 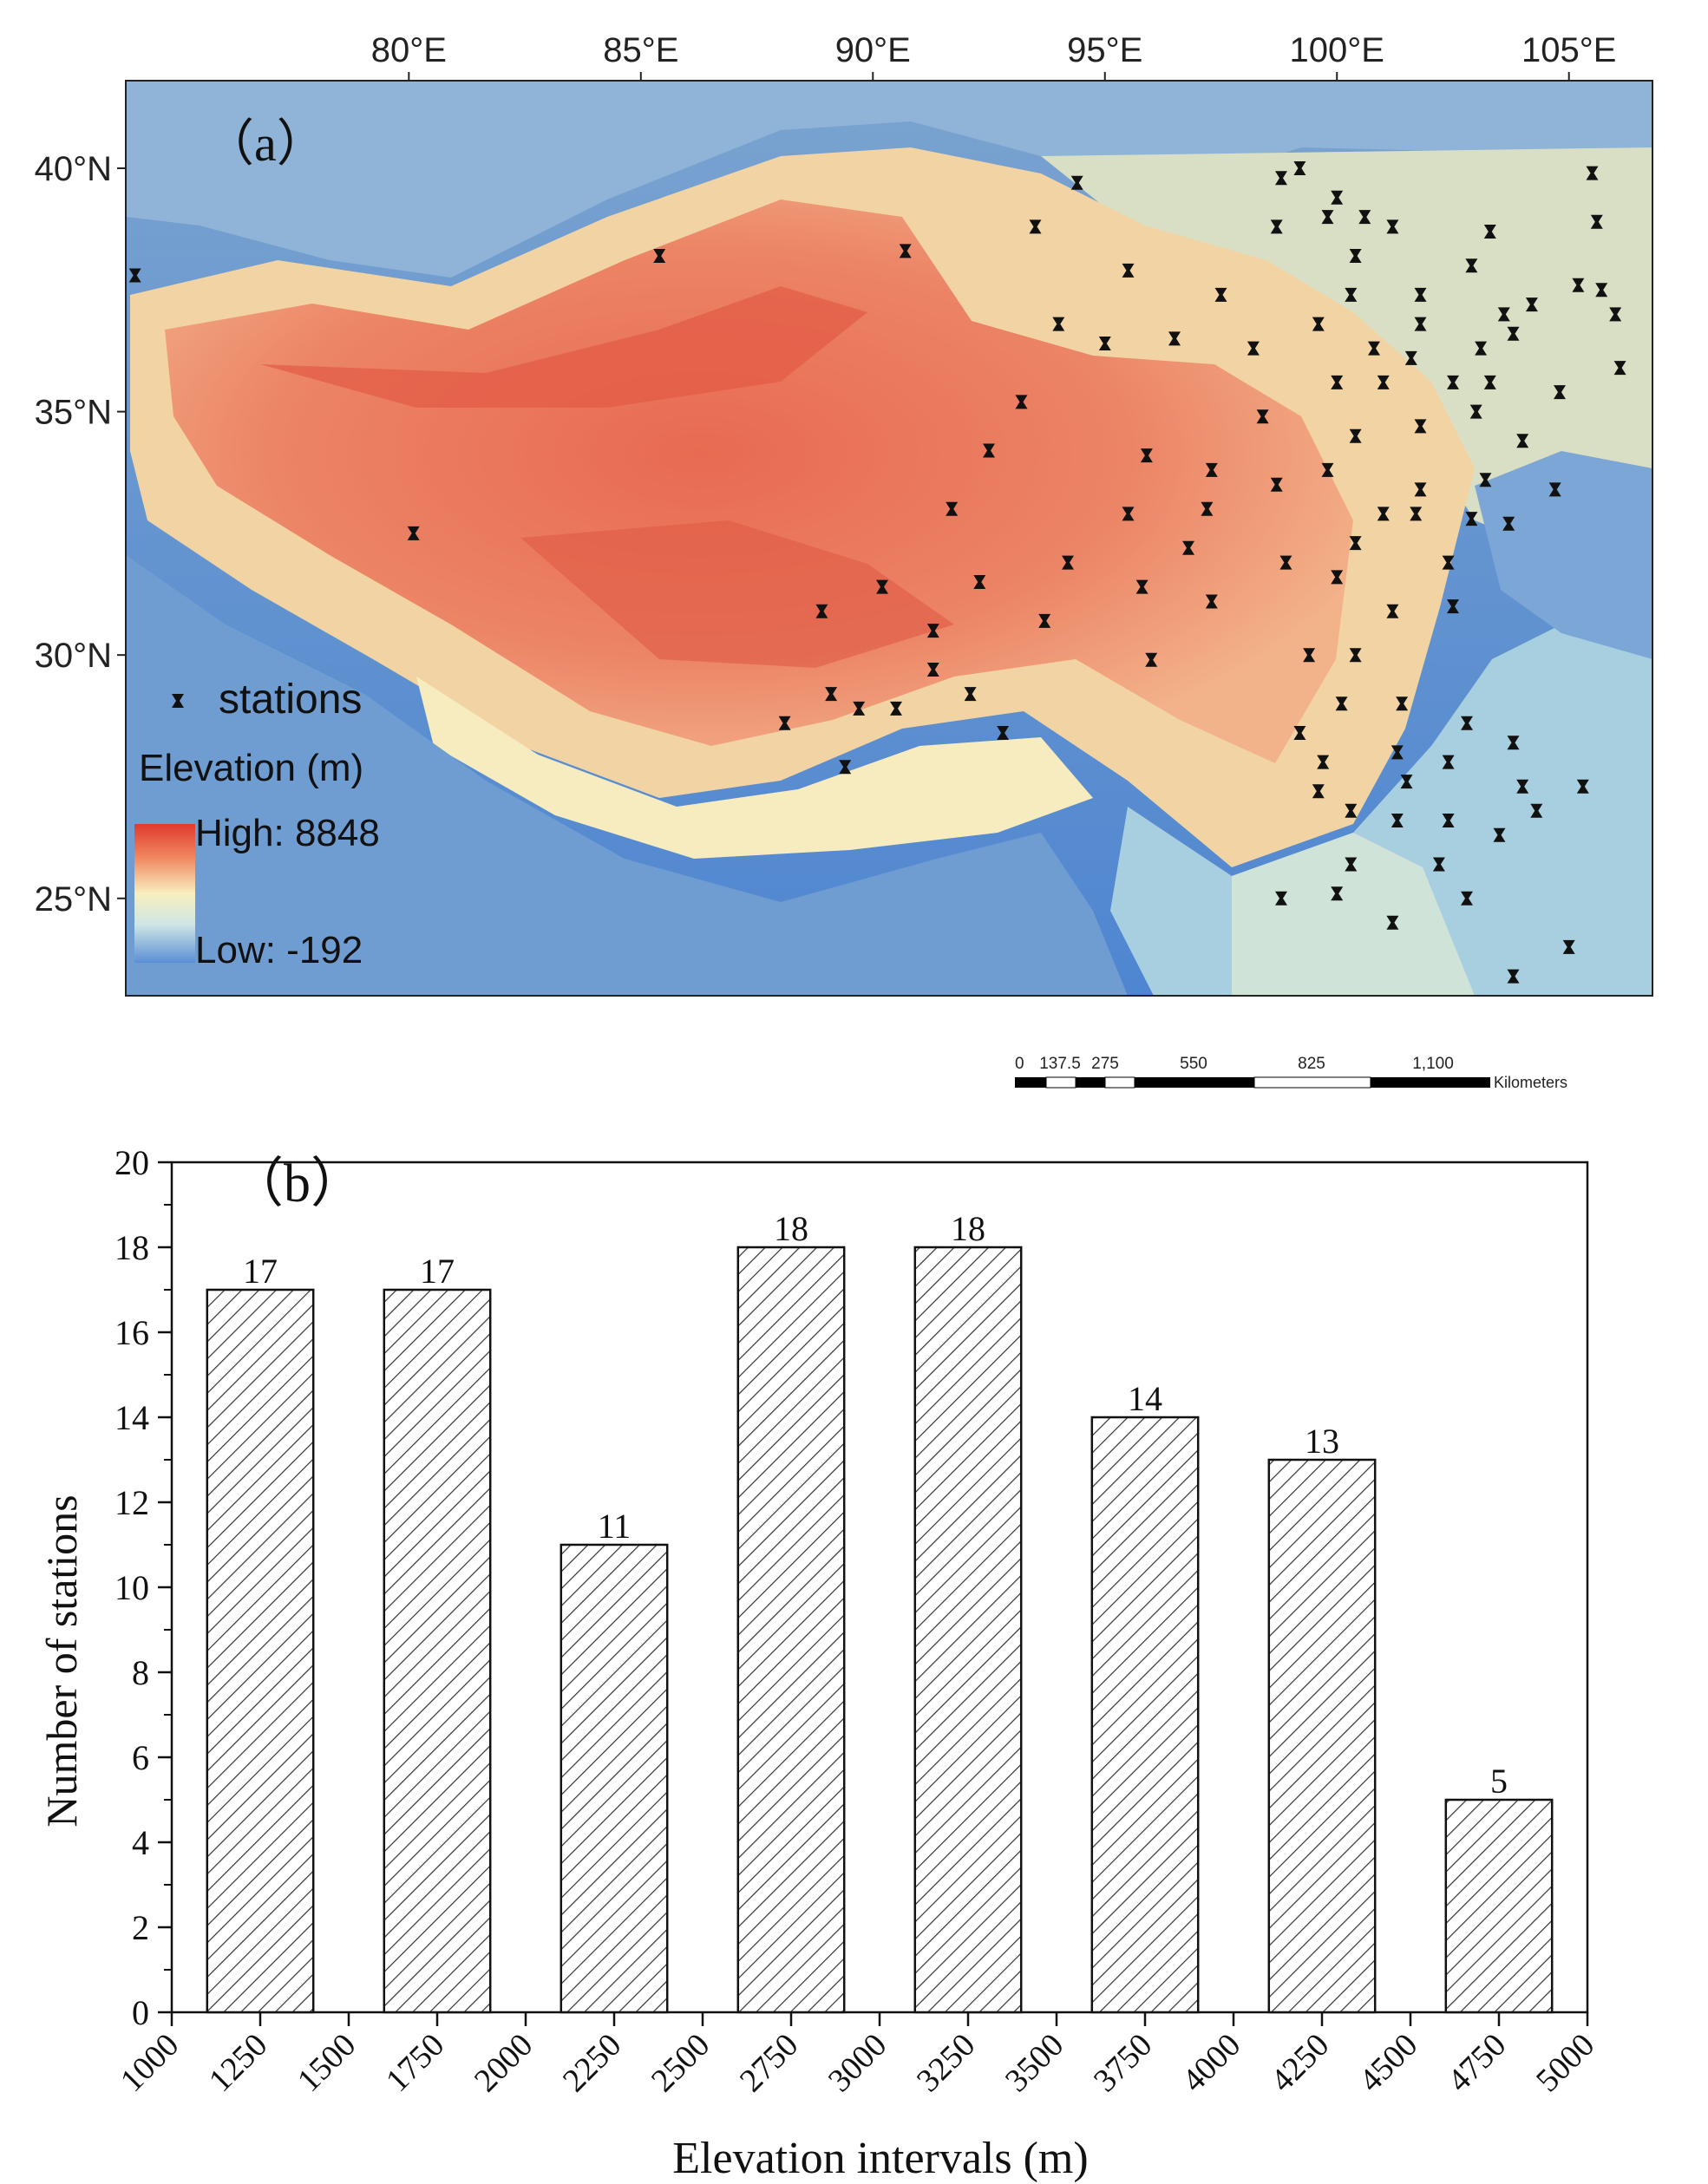 I want to click on y-tick-label: 4, so click(x=140, y=1842).